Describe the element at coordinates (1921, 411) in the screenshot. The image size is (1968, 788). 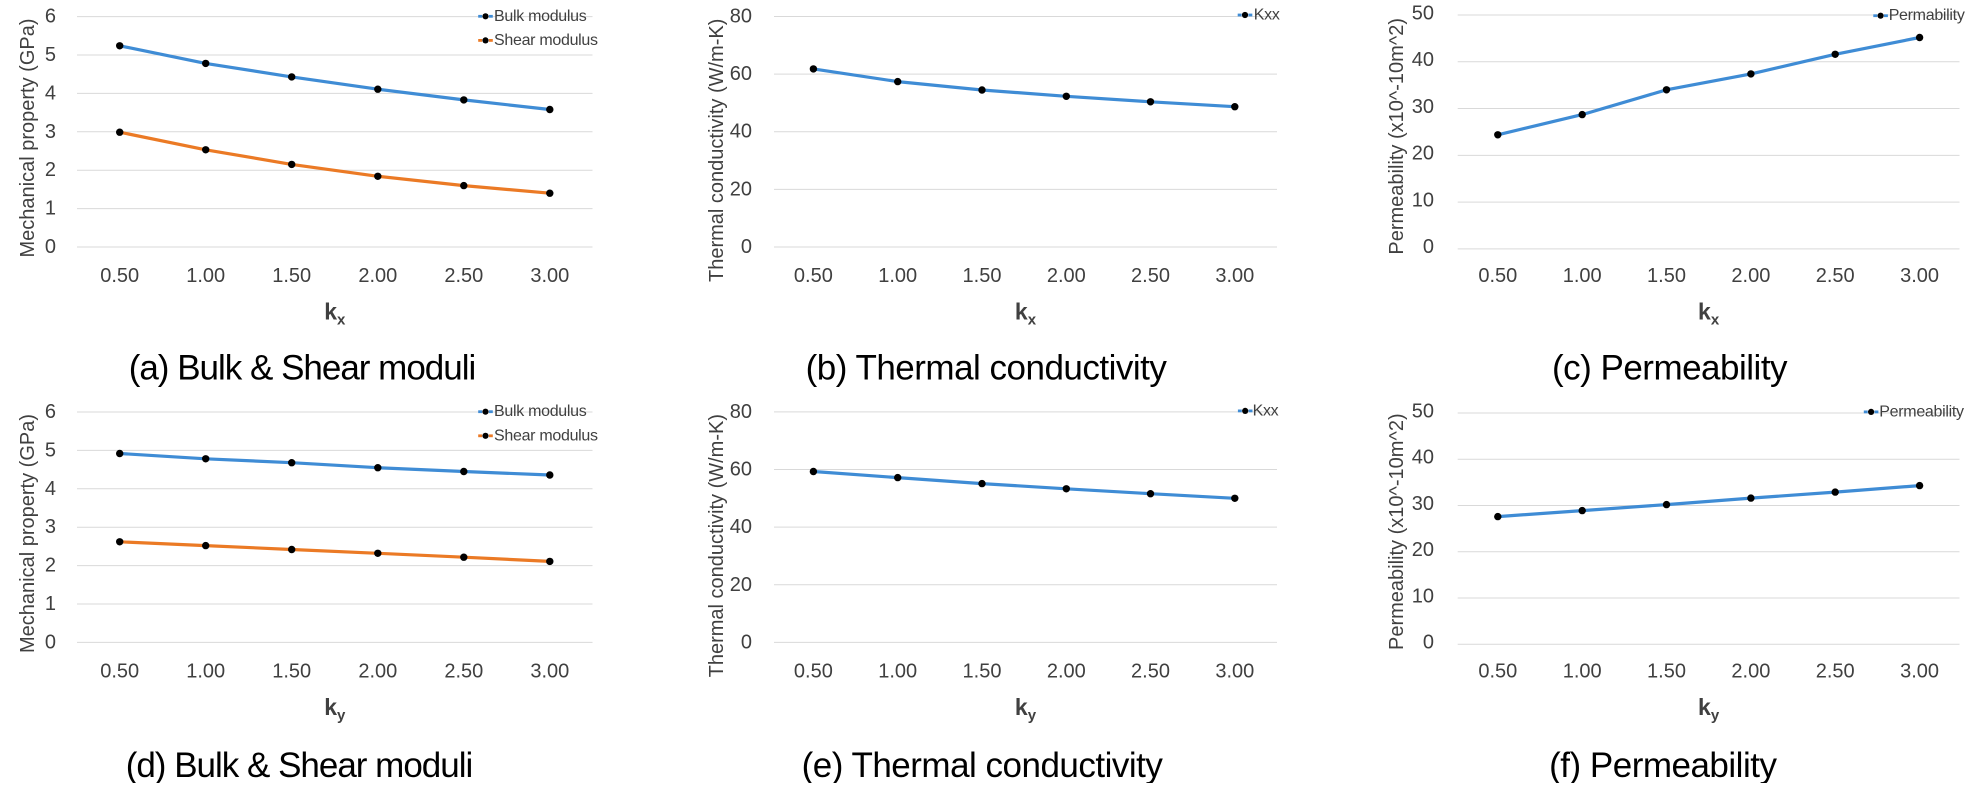
I see `svg-text: Permeability` at that location.